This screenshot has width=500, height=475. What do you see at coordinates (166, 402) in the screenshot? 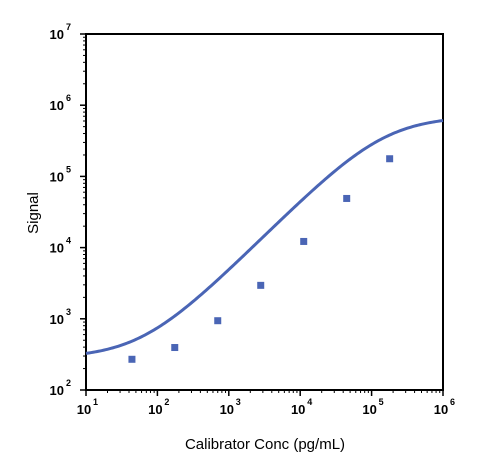
I see `x-tick-exponent: 2` at bounding box center [166, 402].